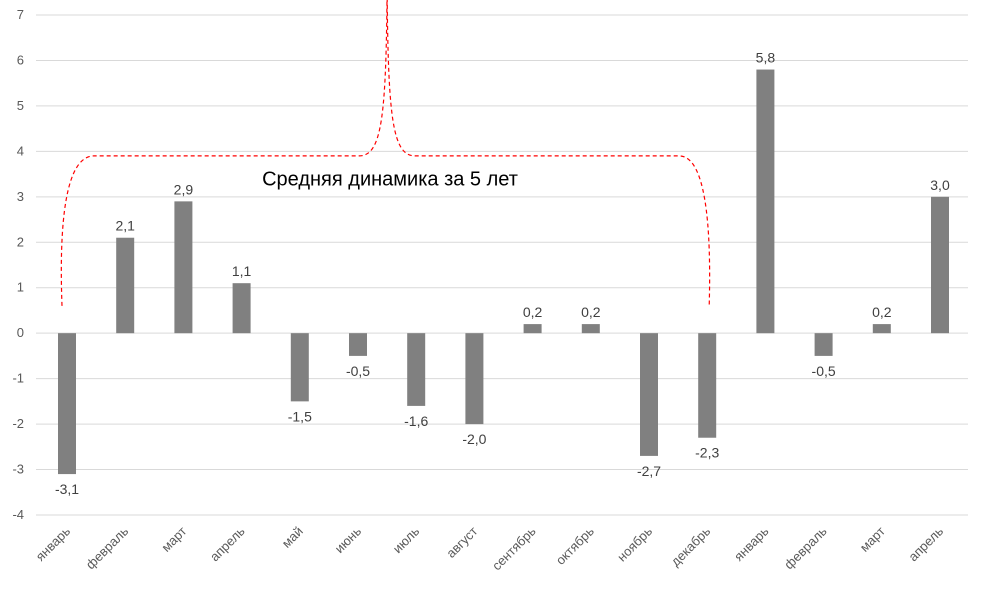  I want to click on x-tick-label: июнь, so click(348, 539).